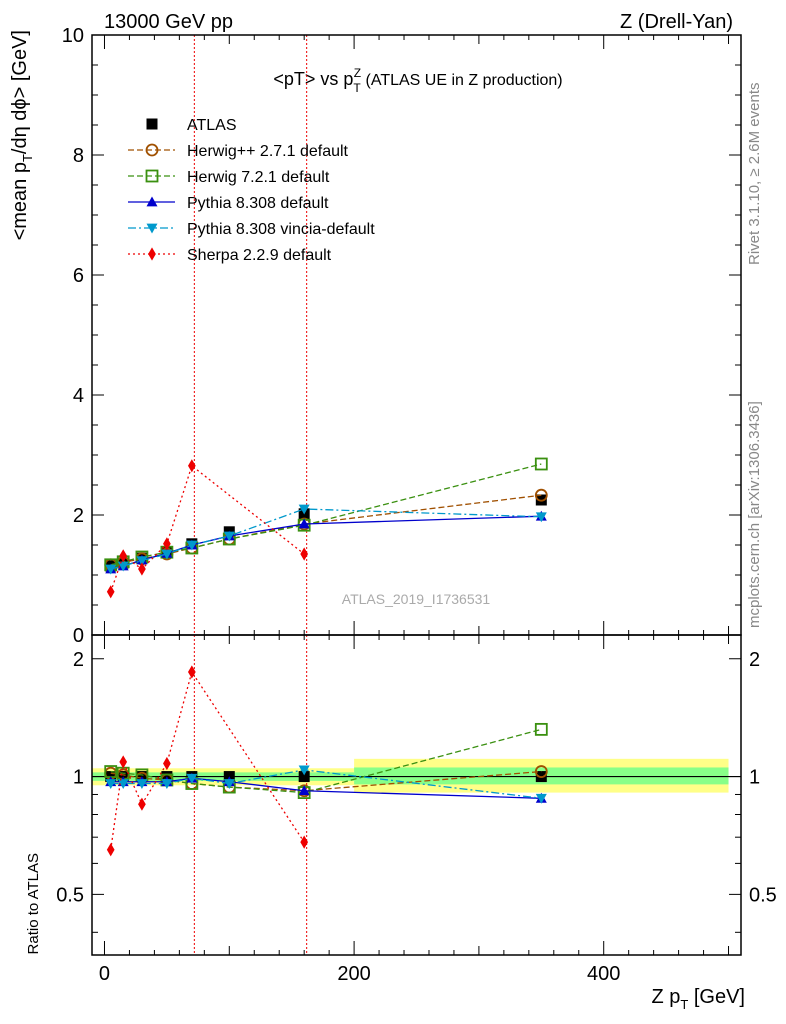 The height and width of the screenshot is (1024, 786). Describe the element at coordinates (212, 125) in the screenshot. I see `legend-label: ATLAS` at that location.